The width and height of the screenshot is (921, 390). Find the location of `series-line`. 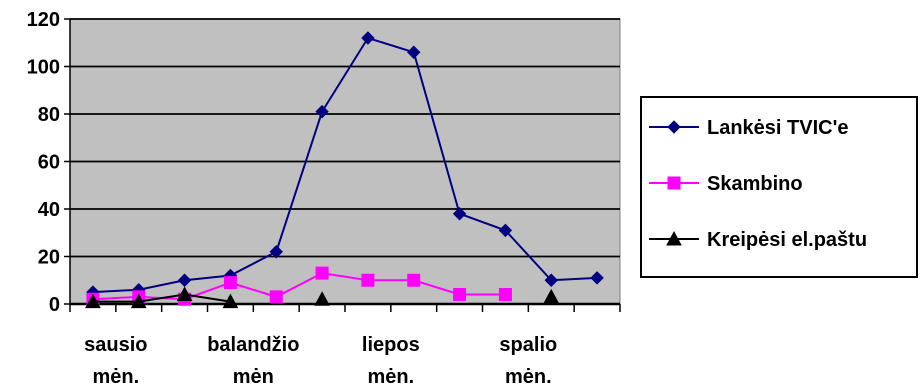

series-line is located at coordinates (161, 298).